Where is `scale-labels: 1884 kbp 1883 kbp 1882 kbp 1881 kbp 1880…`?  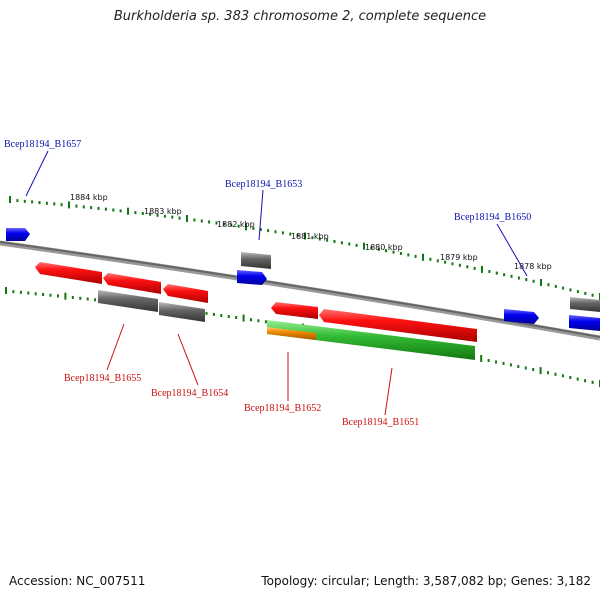 scale-labels: 1884 kbp 1883 kbp 1882 kbp 1881 kbp 1880… is located at coordinates (311, 232).